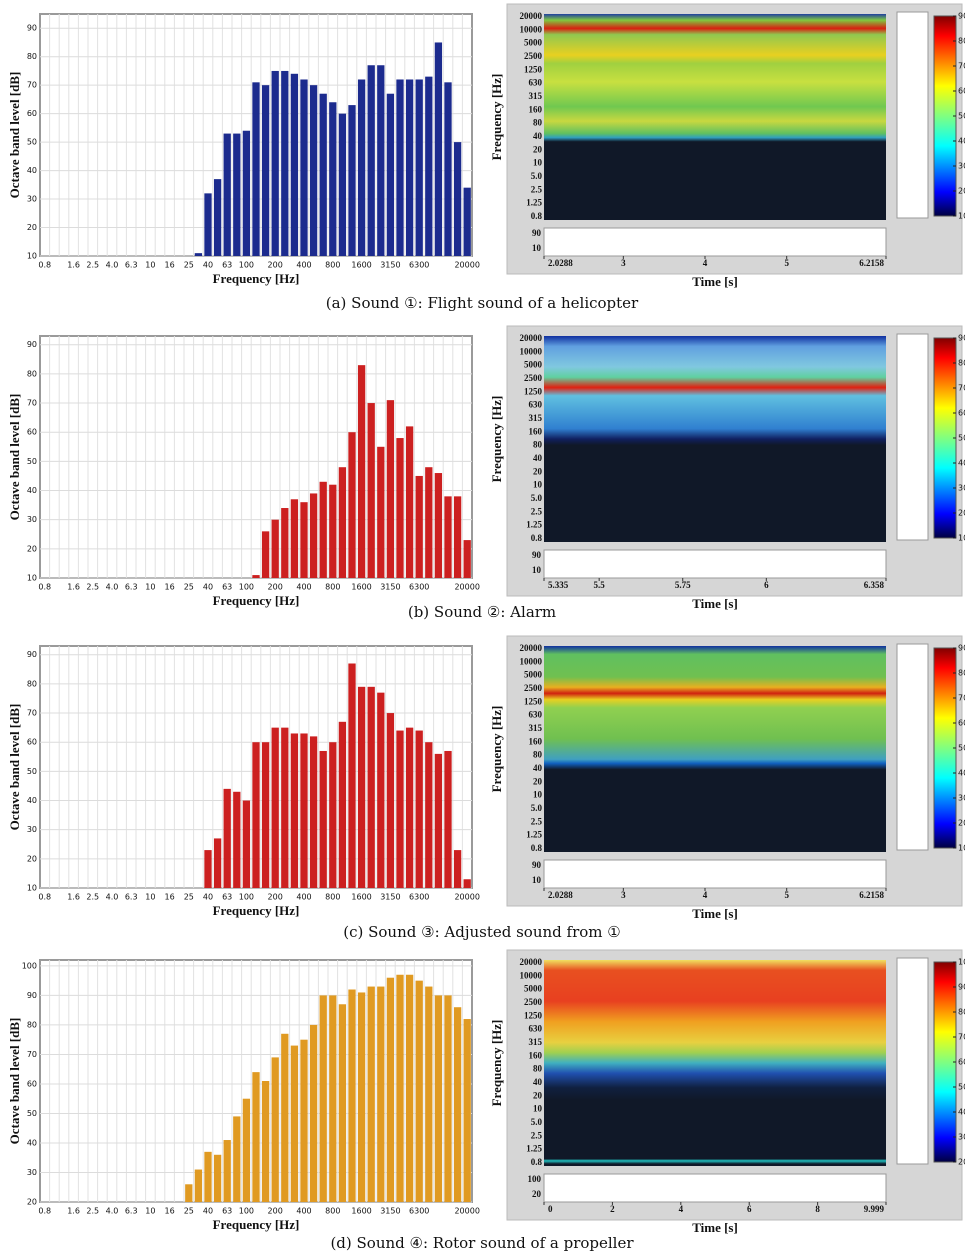 The image size is (965, 1254). What do you see at coordinates (536, 109) in the screenshot?
I see `y-tick-label: 160` at bounding box center [536, 109].